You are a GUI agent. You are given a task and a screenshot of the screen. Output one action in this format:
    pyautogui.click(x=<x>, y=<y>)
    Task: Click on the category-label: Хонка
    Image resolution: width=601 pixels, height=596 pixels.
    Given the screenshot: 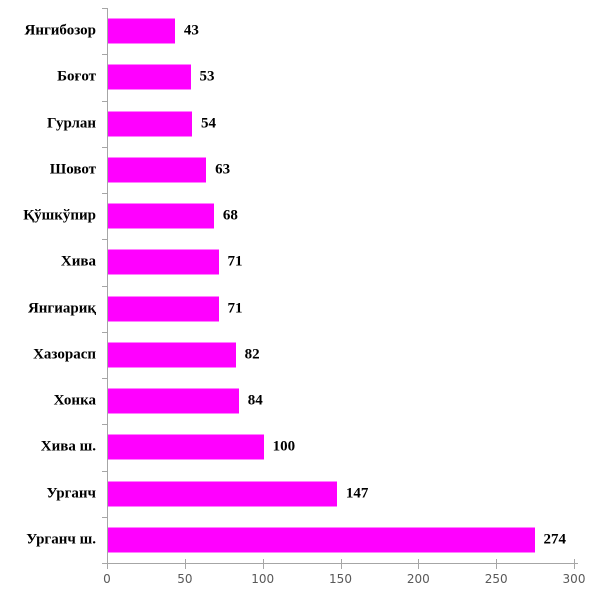 What is the action you would take?
    pyautogui.click(x=74, y=400)
    